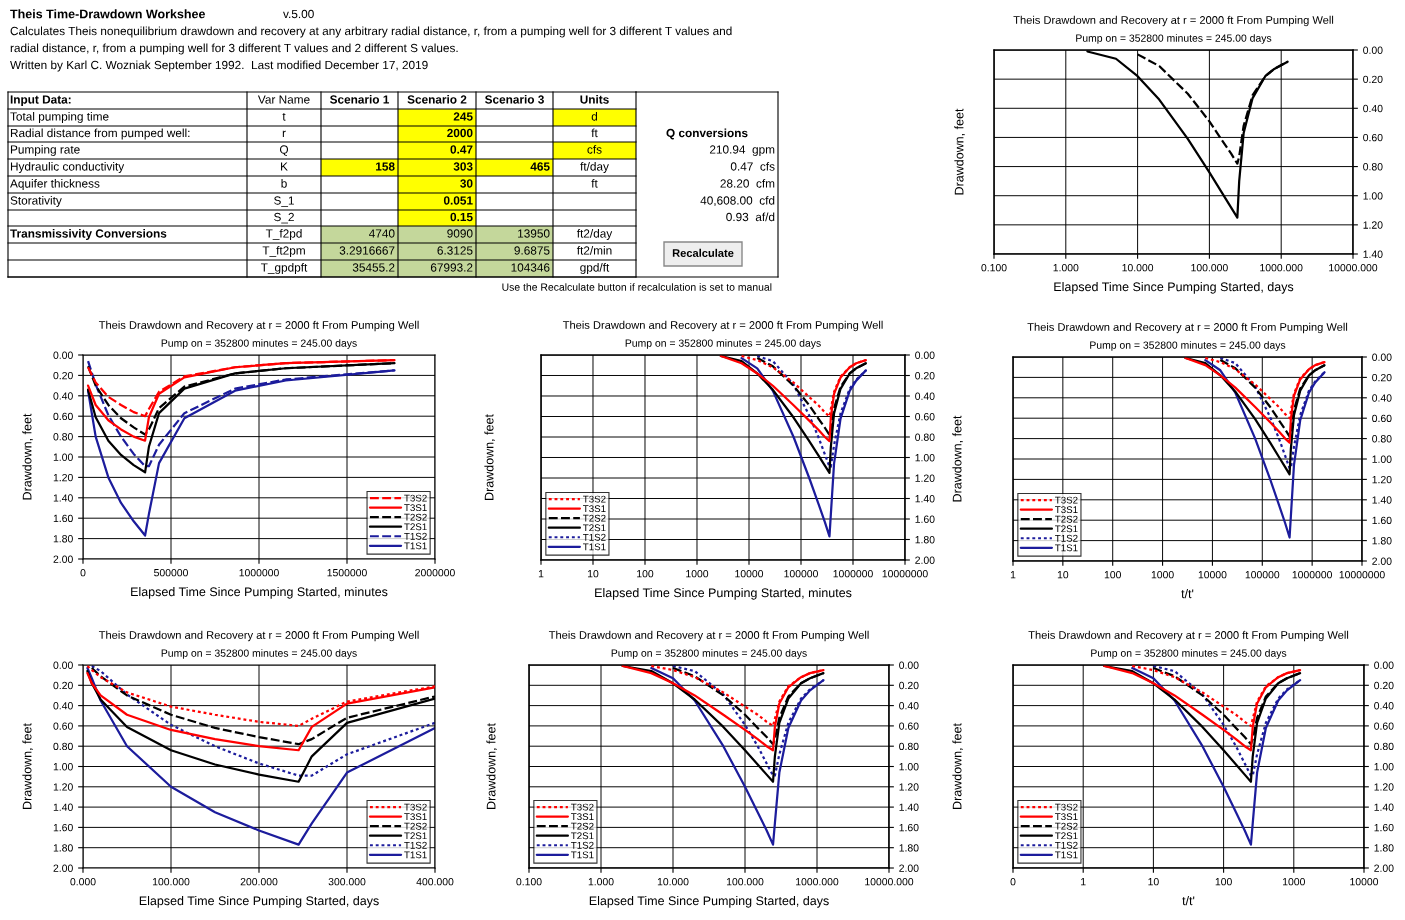  I want to click on text: S_2, so click(284, 218).